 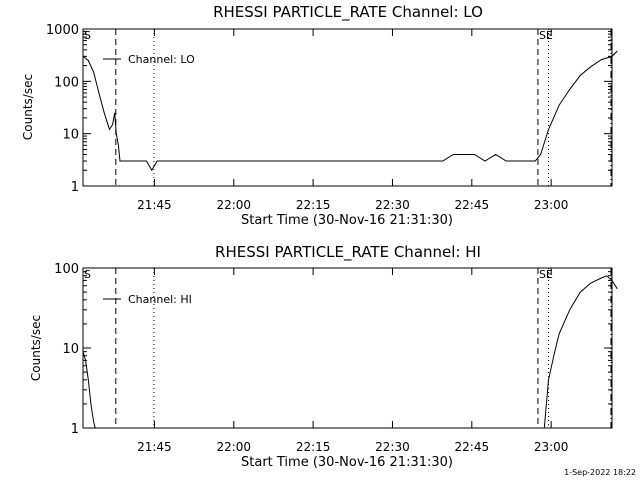 I want to click on chart-title-lo: RHESSI PARTICLE_RATE Channel: LO, so click(x=348, y=12).